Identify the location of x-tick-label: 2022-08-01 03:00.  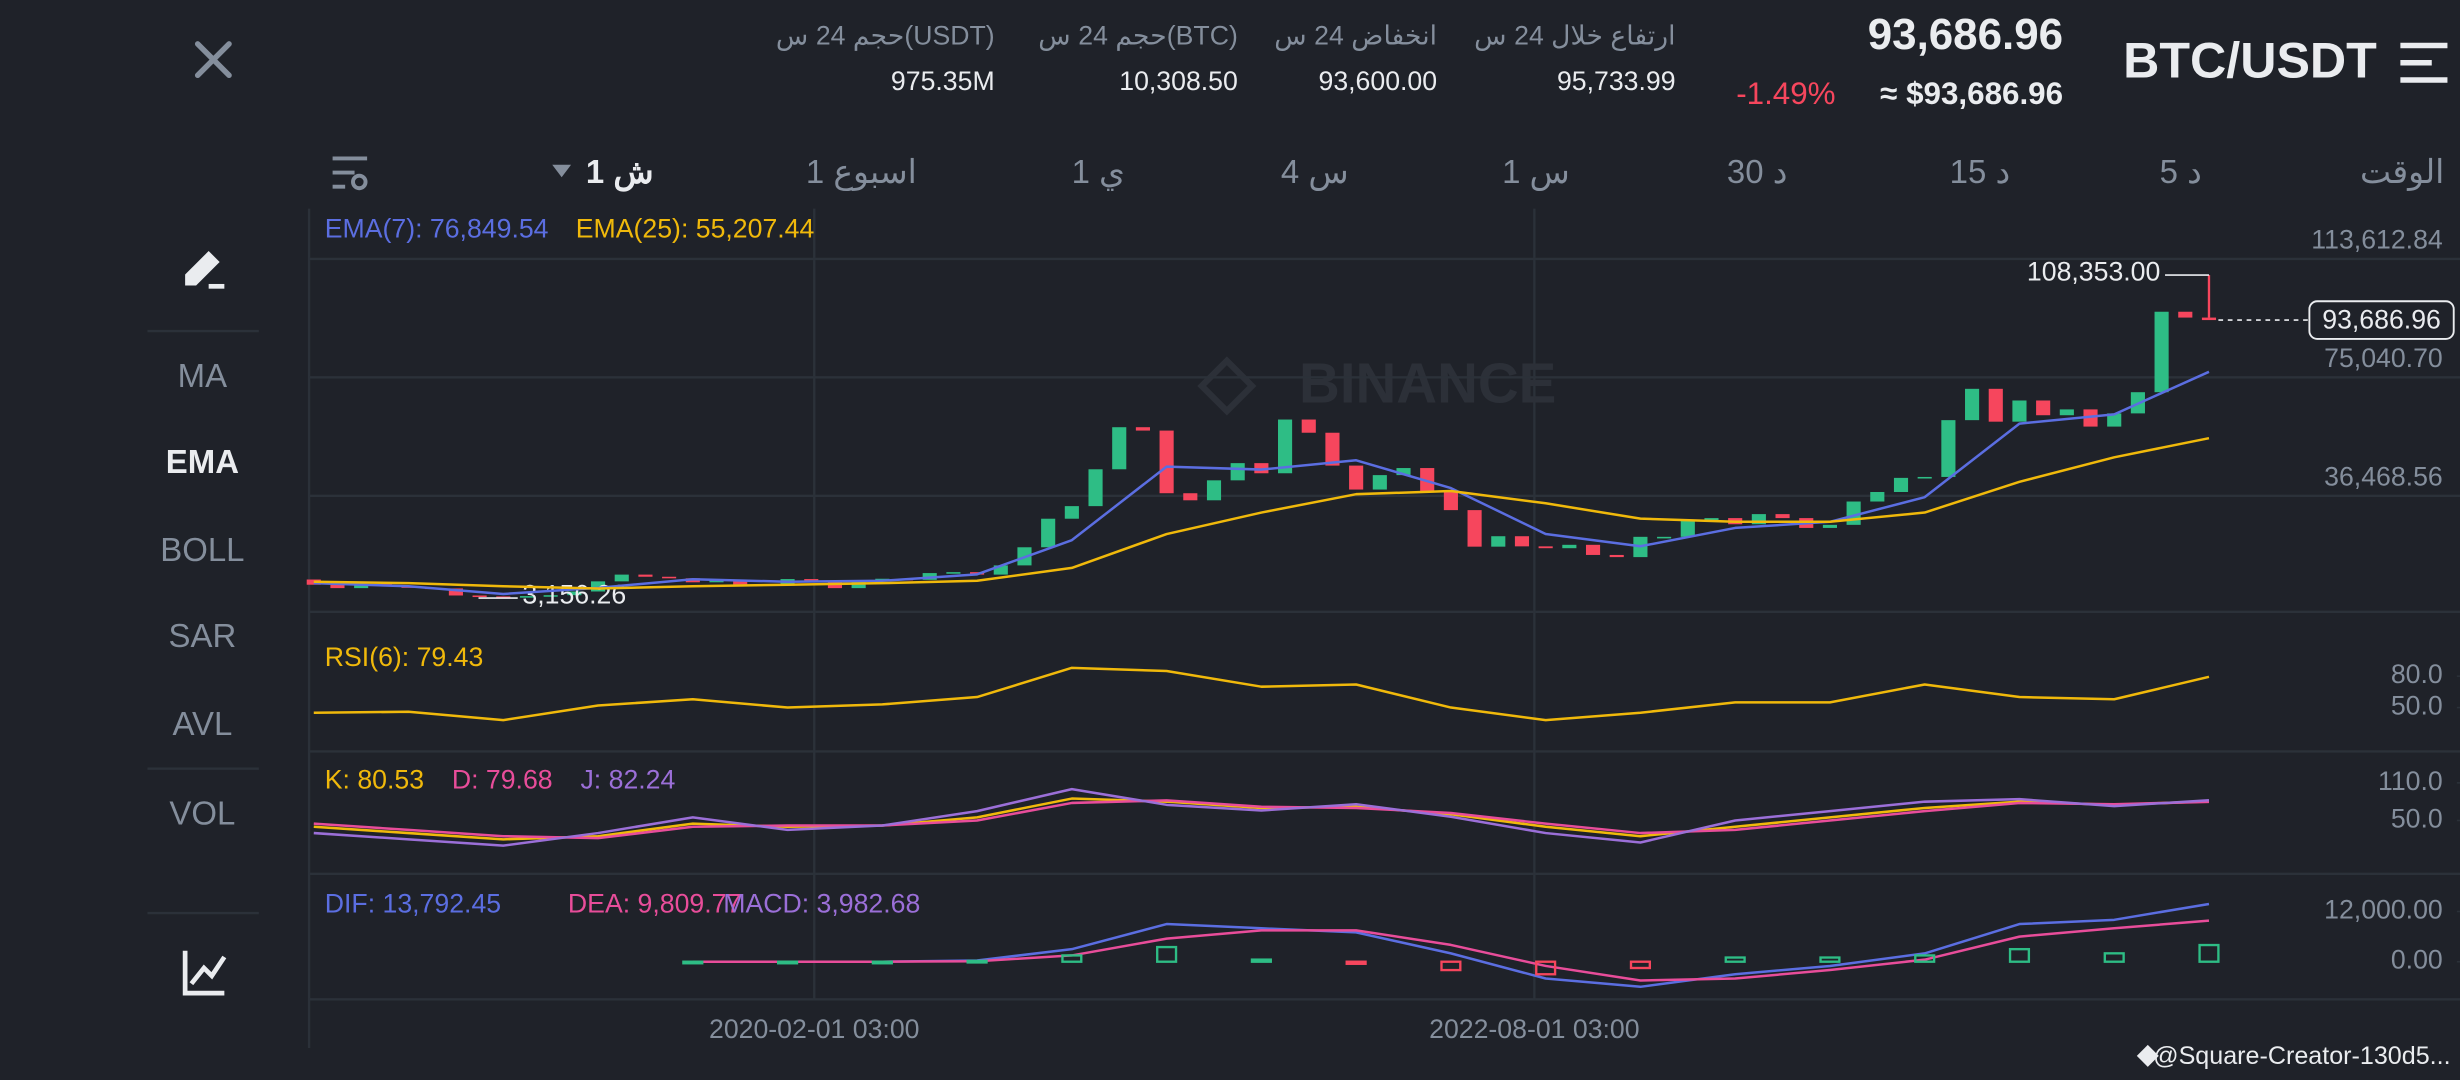
(1534, 1029).